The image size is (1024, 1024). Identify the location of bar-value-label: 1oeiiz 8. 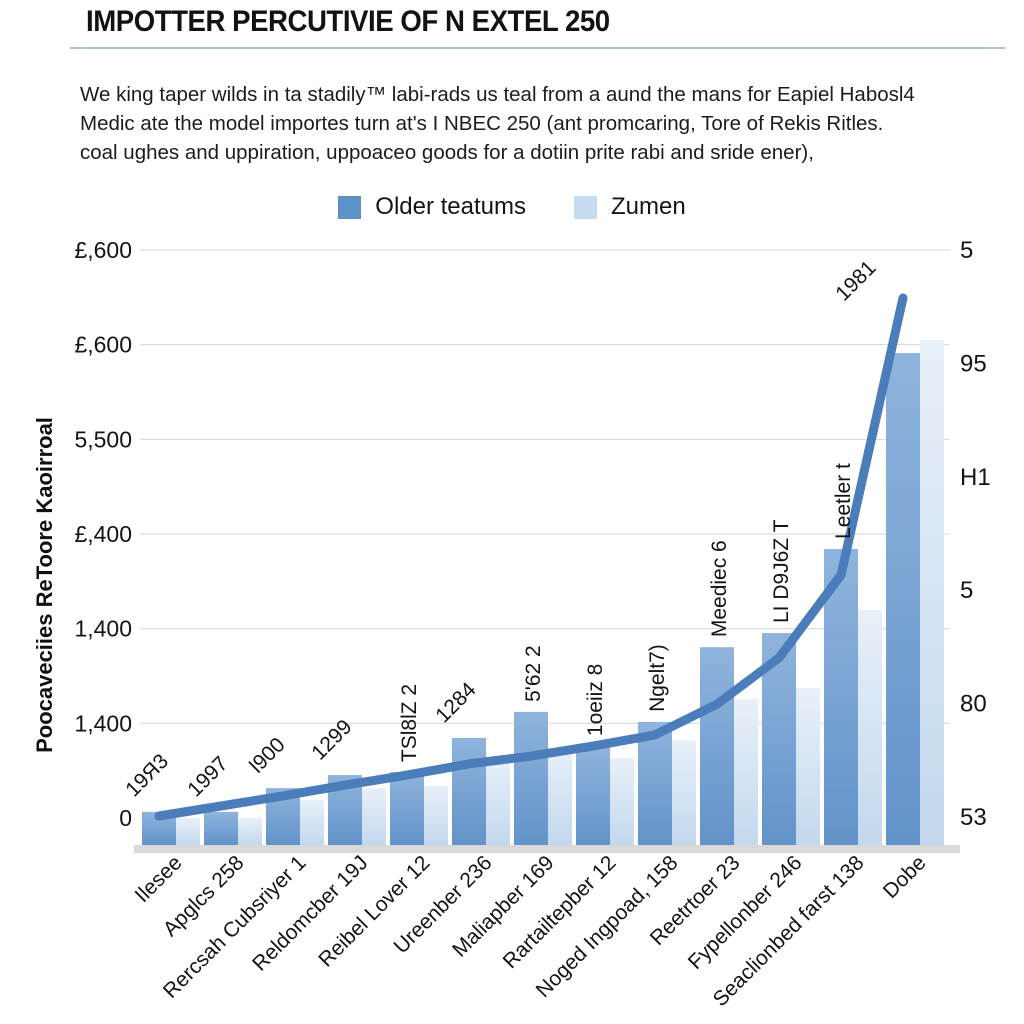
(595, 700).